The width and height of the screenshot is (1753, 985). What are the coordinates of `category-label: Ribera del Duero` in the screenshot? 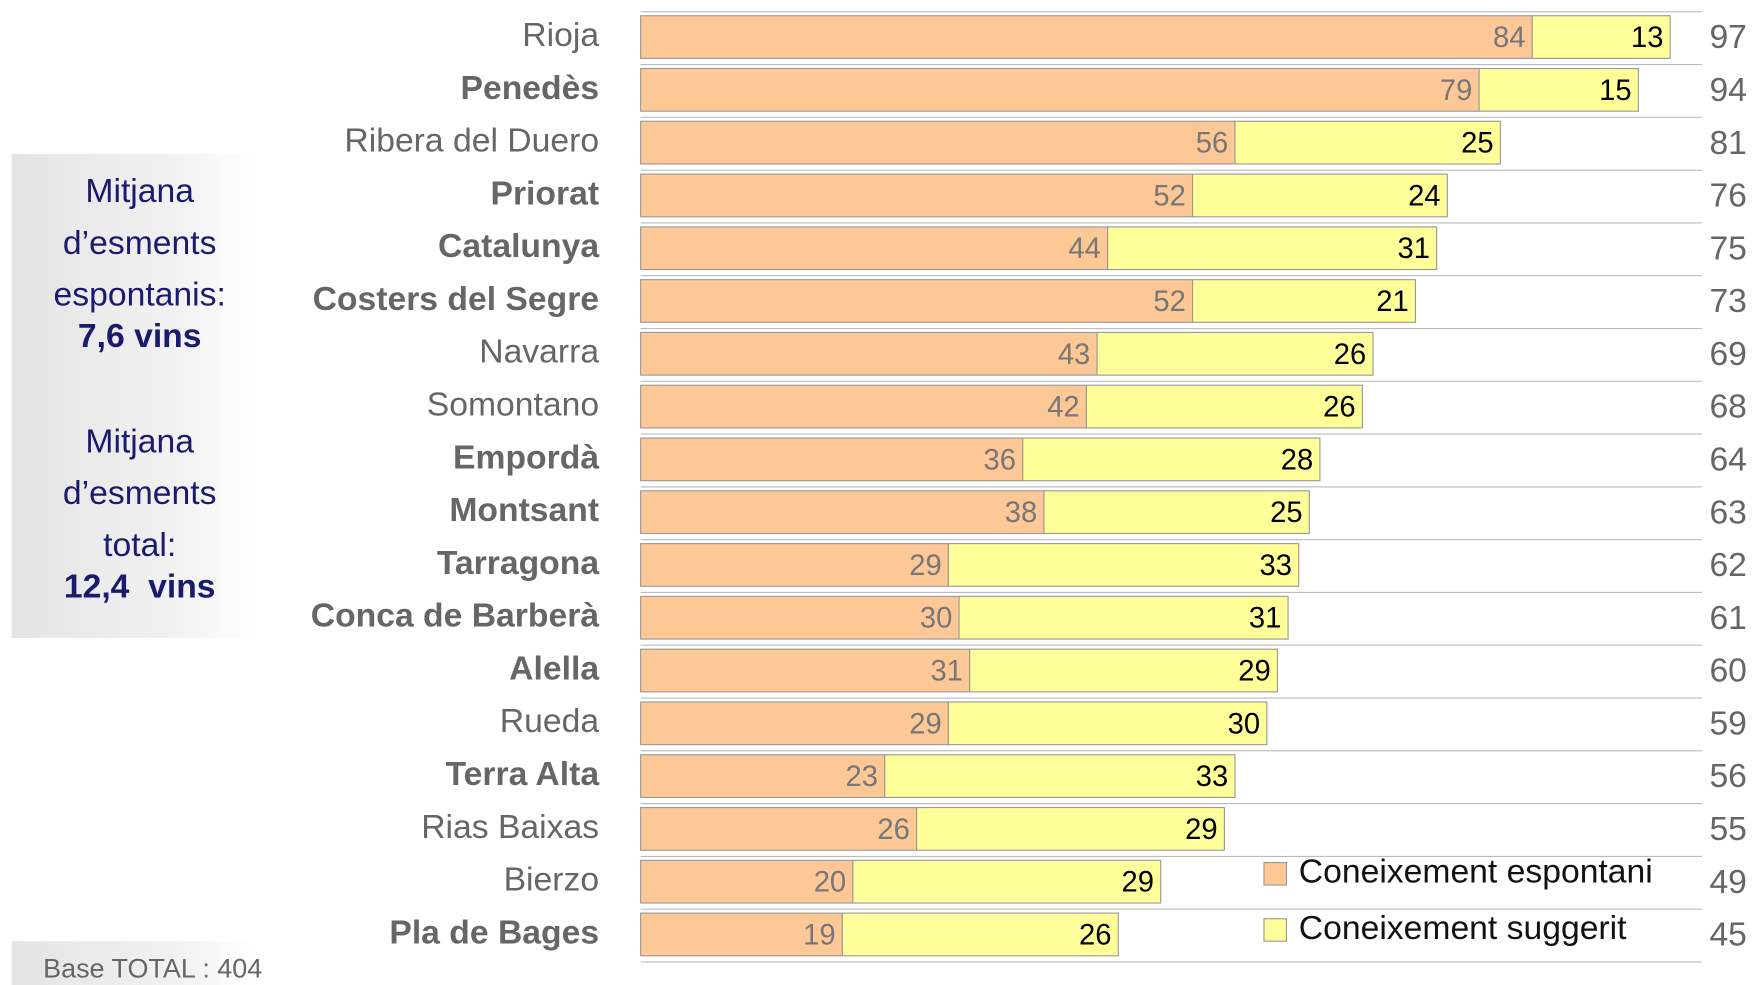 It's located at (471, 141).